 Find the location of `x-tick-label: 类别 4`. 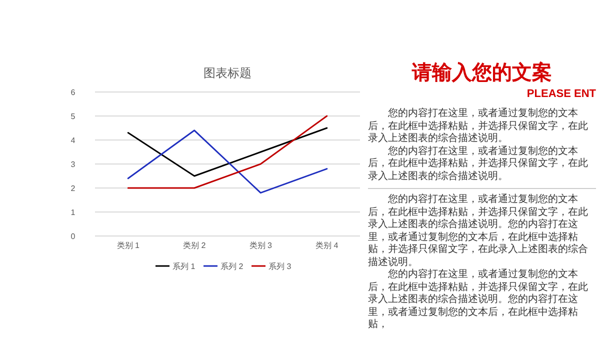

x-tick-label: 类别 4 is located at coordinates (327, 245).